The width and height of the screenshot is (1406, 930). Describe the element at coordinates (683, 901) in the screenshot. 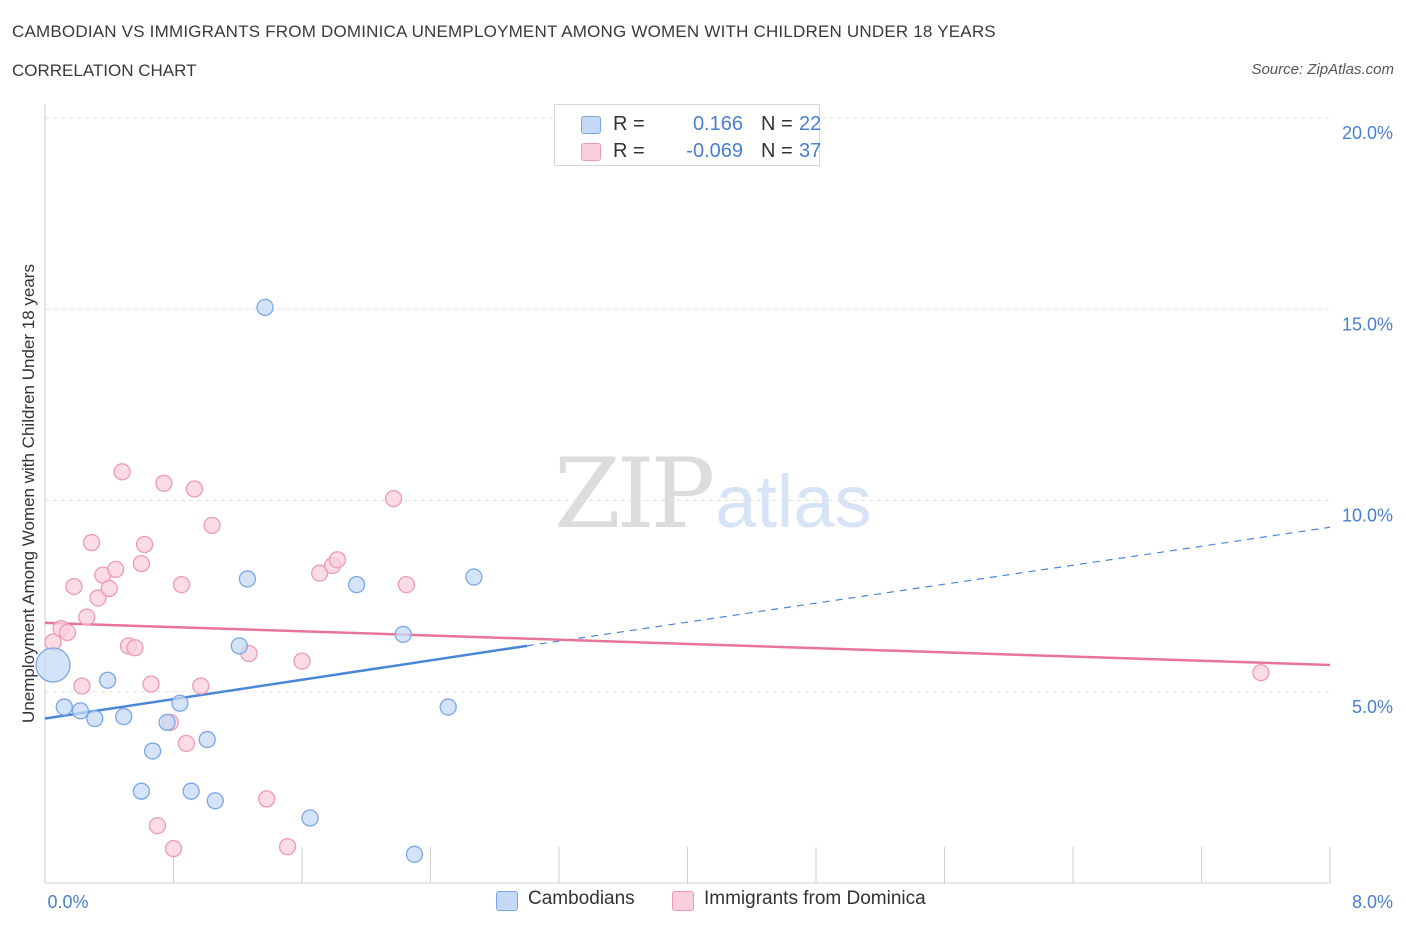

I see `legend-swatch-dominica` at that location.